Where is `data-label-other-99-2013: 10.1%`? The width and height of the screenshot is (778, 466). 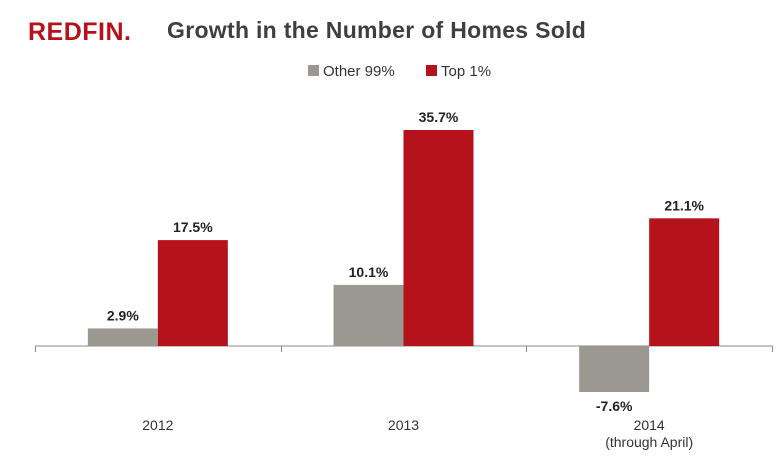 data-label-other-99-2013: 10.1% is located at coordinates (369, 272).